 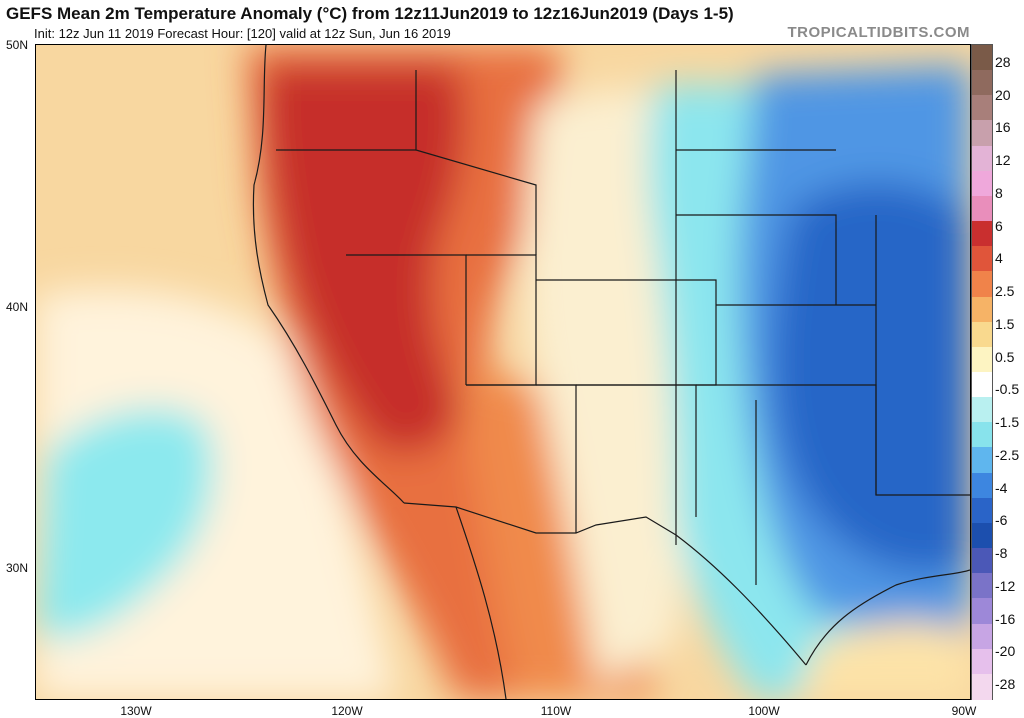 I want to click on state-line-east, so click(x=922, y=355).